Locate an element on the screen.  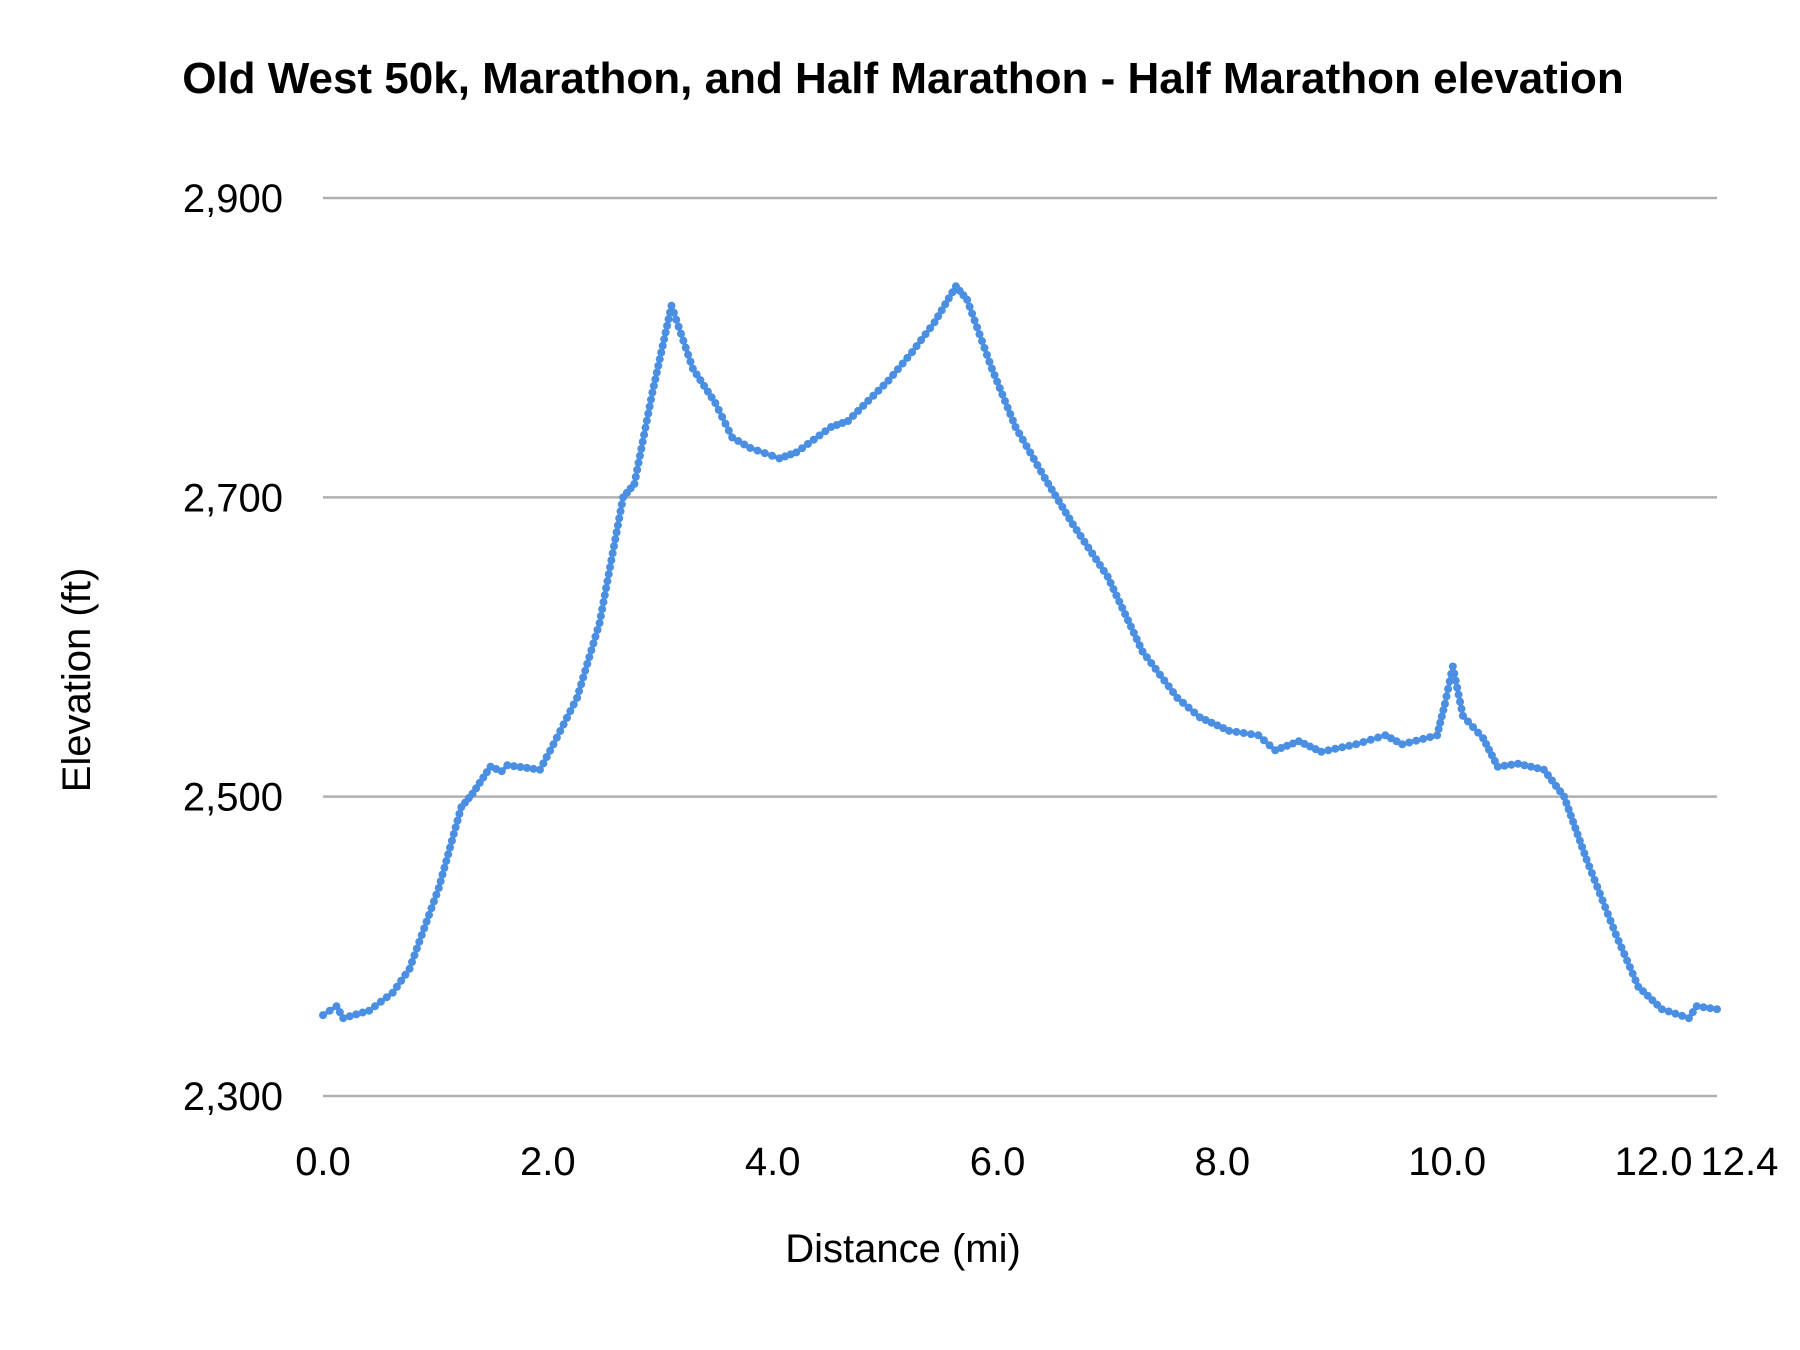
x-tick-label: 10.0 is located at coordinates (1447, 1162).